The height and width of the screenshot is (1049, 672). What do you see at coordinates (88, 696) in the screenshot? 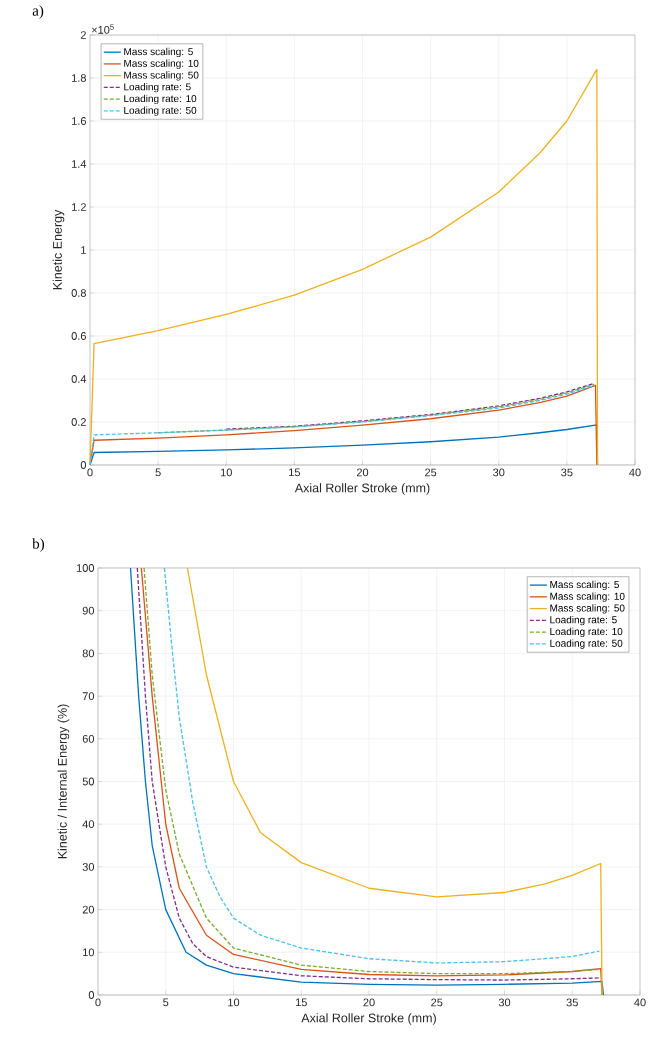
I see `y-tick-label: 70` at bounding box center [88, 696].